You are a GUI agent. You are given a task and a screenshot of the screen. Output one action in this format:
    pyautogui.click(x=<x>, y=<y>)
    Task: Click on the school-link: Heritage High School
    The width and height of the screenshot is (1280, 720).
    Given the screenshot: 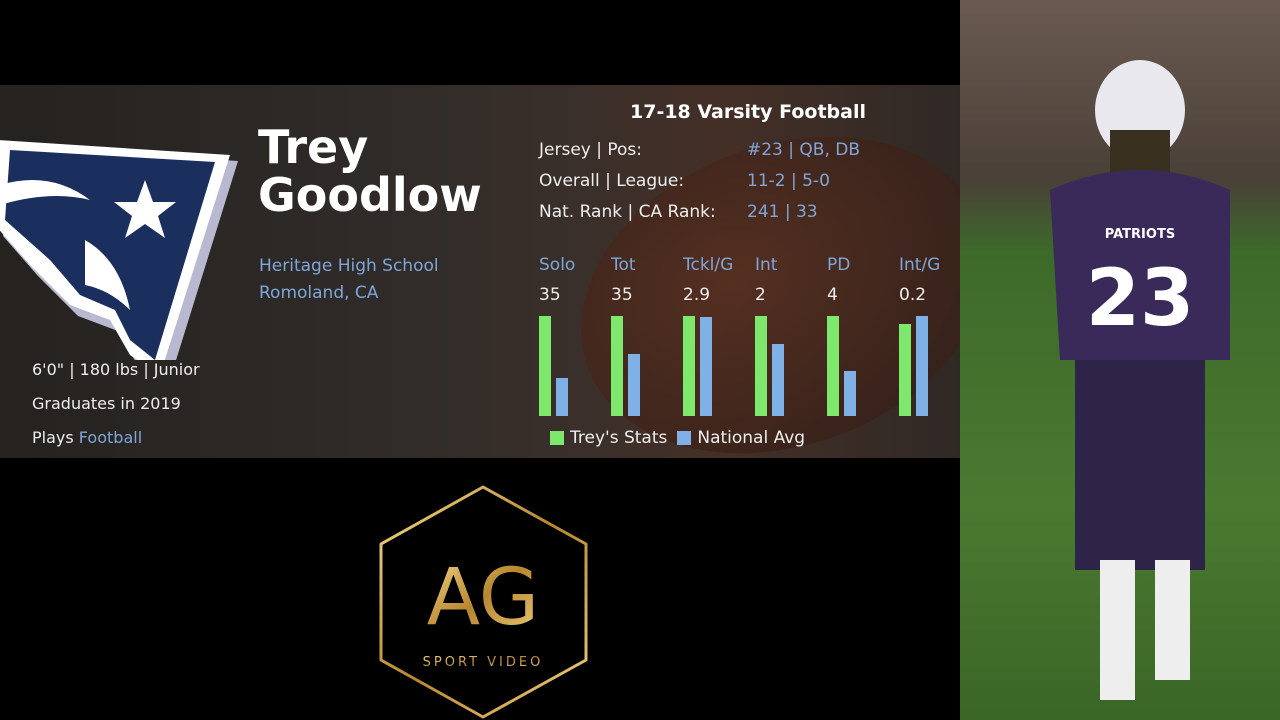 What is the action you would take?
    pyautogui.click(x=349, y=266)
    